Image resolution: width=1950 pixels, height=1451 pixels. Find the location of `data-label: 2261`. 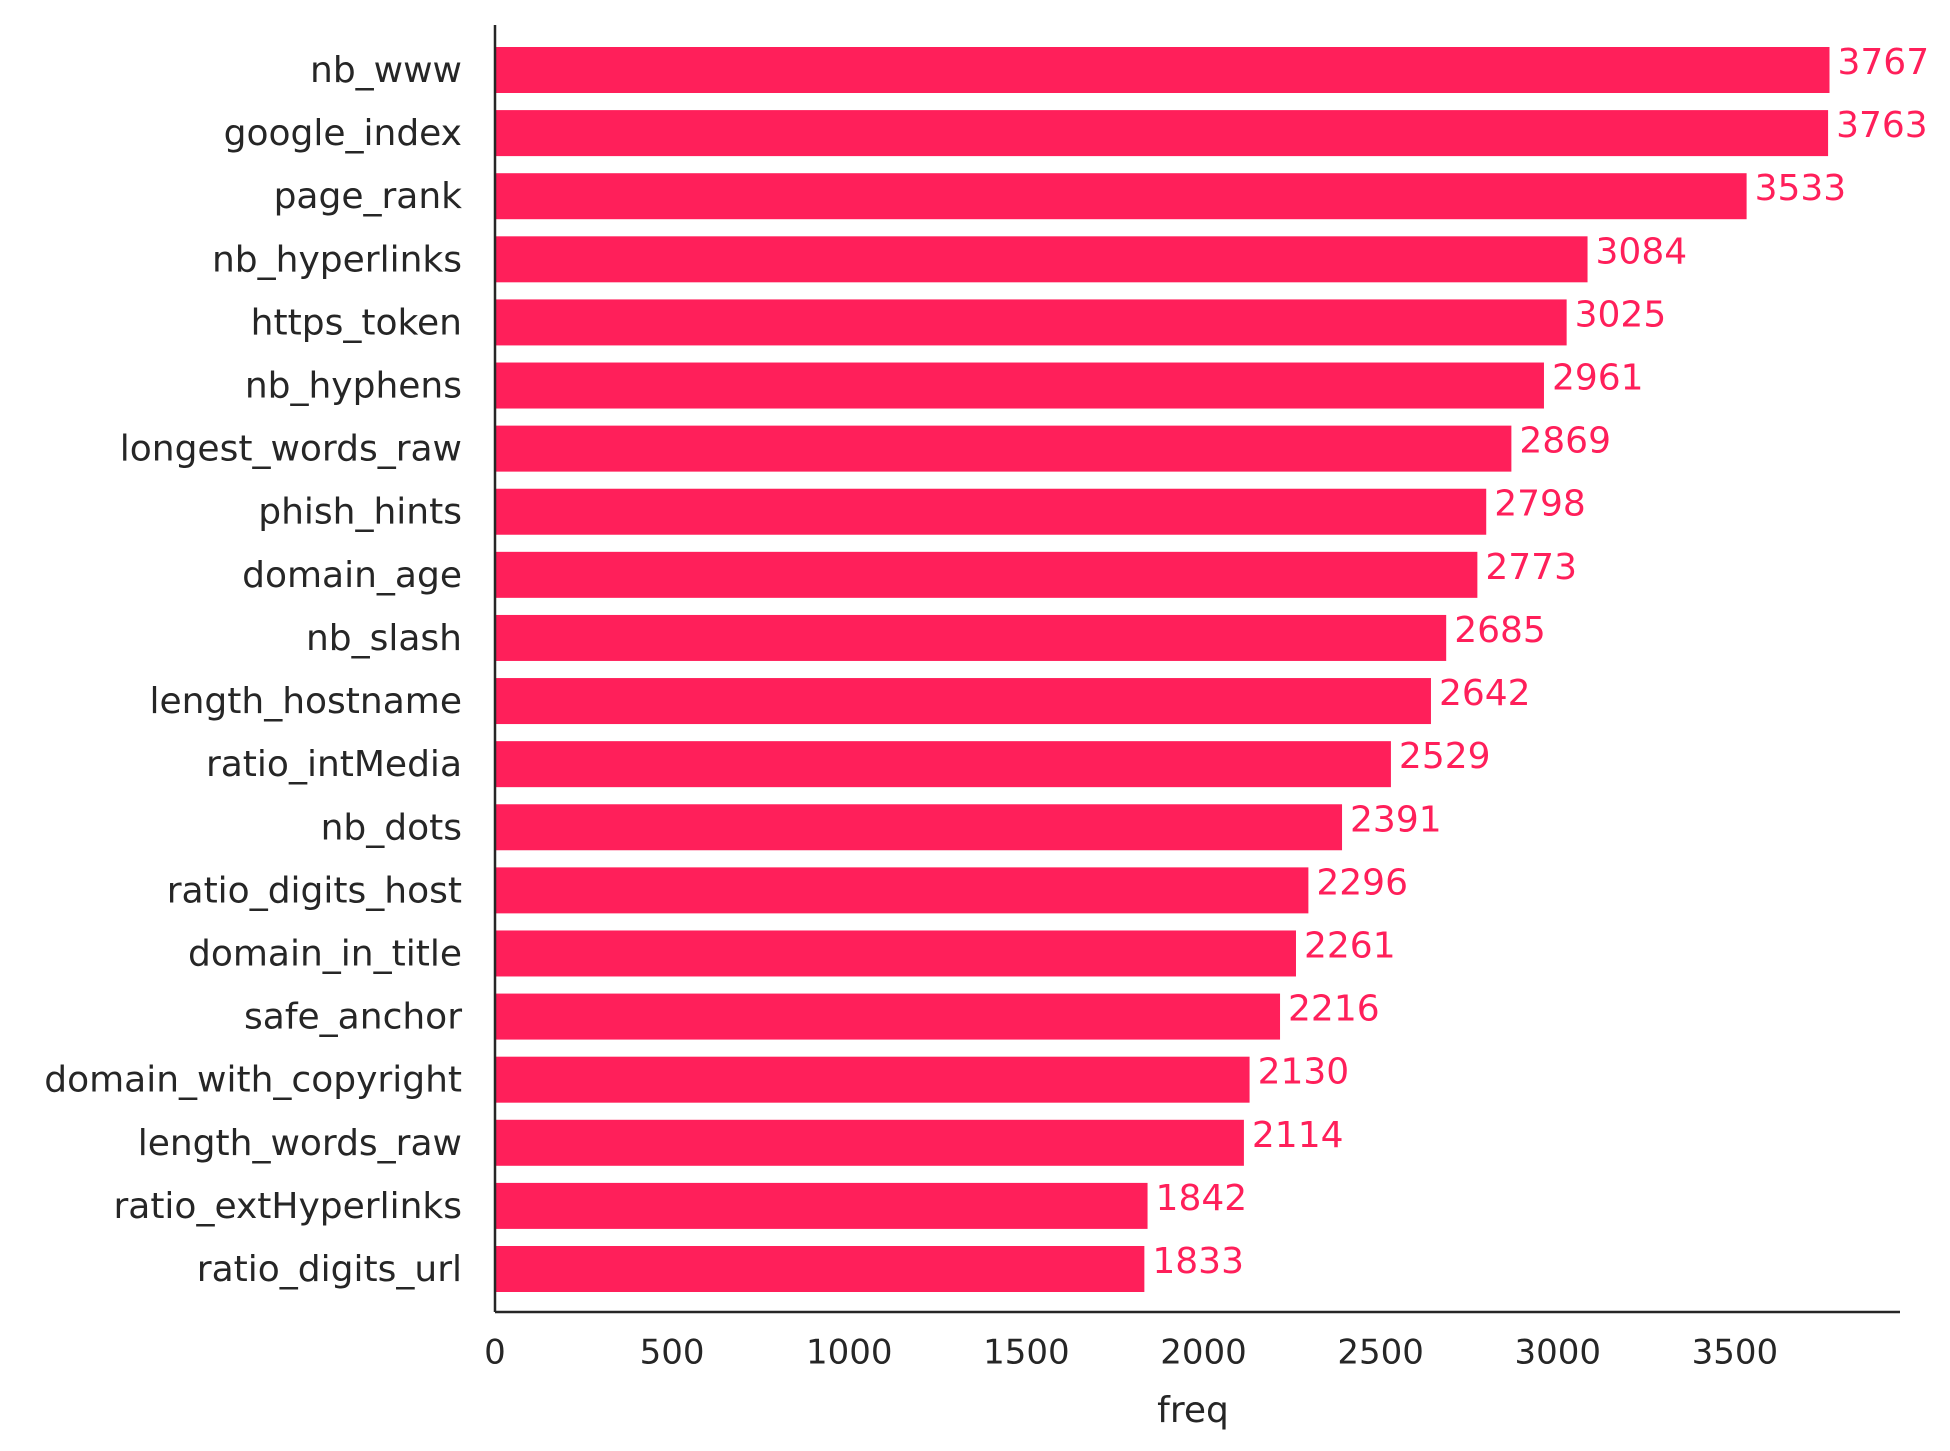

data-label: 2261 is located at coordinates (1350, 945).